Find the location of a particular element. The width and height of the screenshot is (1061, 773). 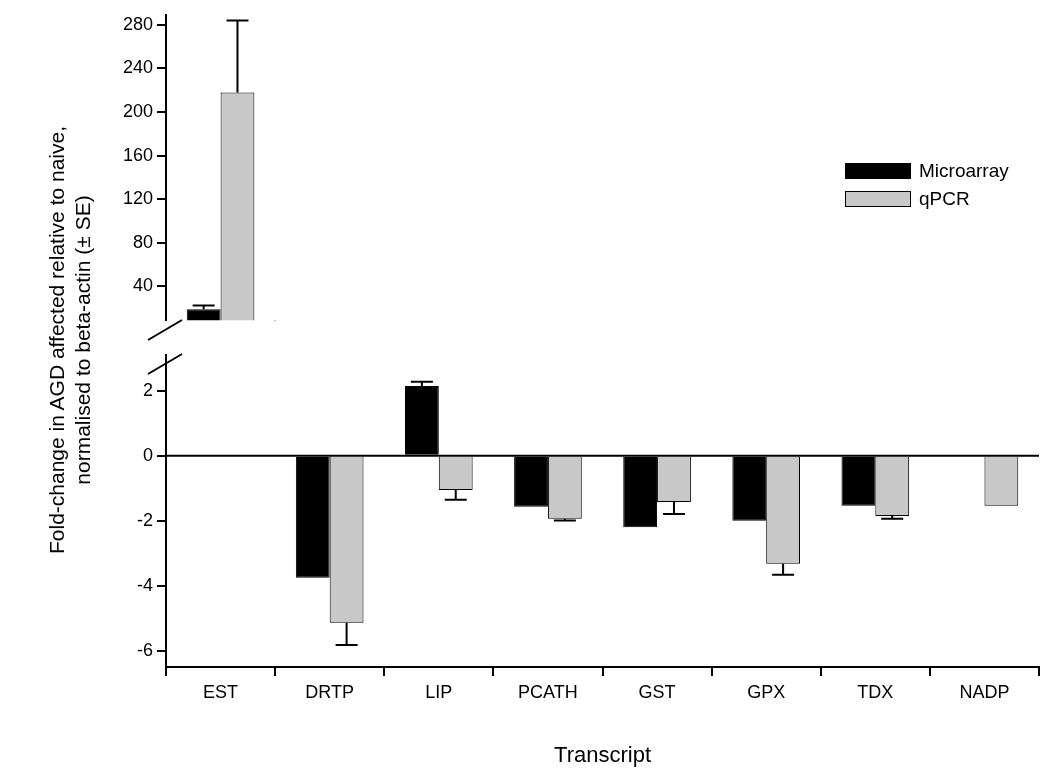

x-tick-label: TDX is located at coordinates (875, 691).